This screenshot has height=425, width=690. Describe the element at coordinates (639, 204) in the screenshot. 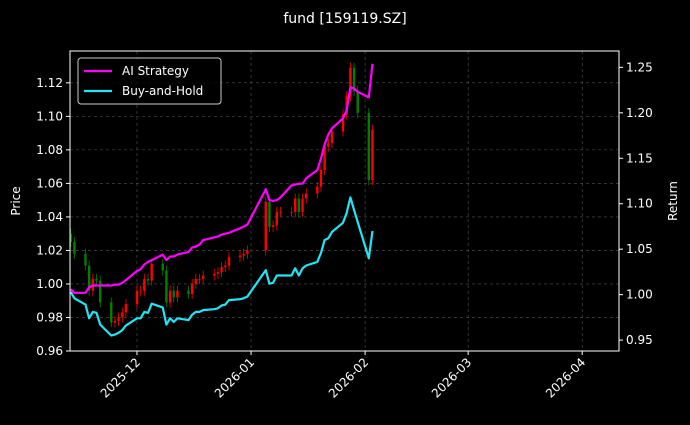

I see `y2-tick-label: 1.10` at that location.